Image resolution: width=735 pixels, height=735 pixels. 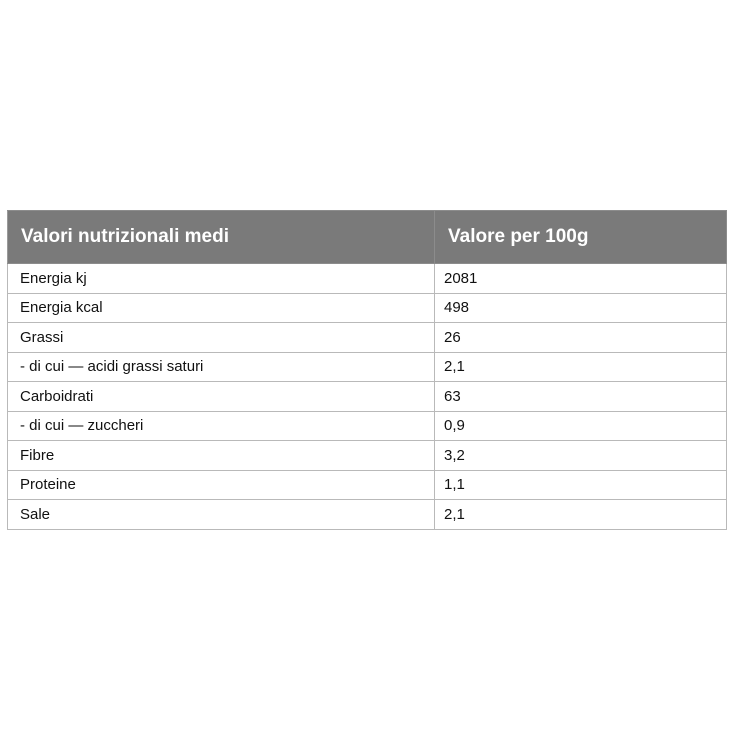 What do you see at coordinates (580, 237) in the screenshot?
I see `header-value-per-100g: Valore per 100g` at bounding box center [580, 237].